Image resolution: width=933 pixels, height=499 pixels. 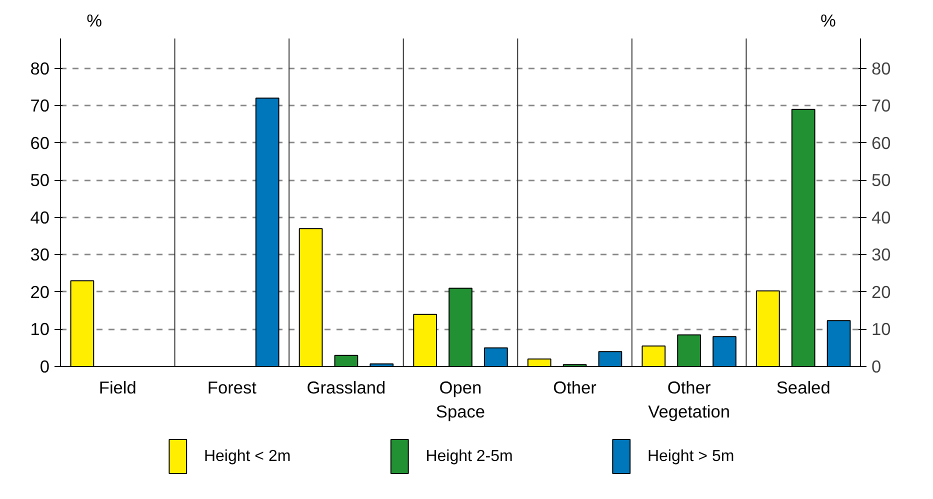 I want to click on y-axis-title: %, so click(x=94, y=20).